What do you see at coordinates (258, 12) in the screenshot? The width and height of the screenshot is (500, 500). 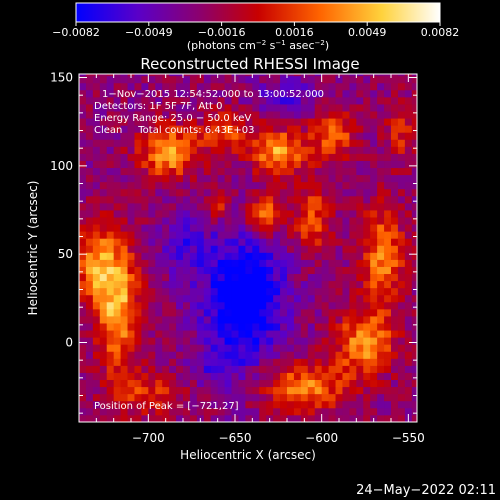 I see `colorbar-gradient` at bounding box center [258, 12].